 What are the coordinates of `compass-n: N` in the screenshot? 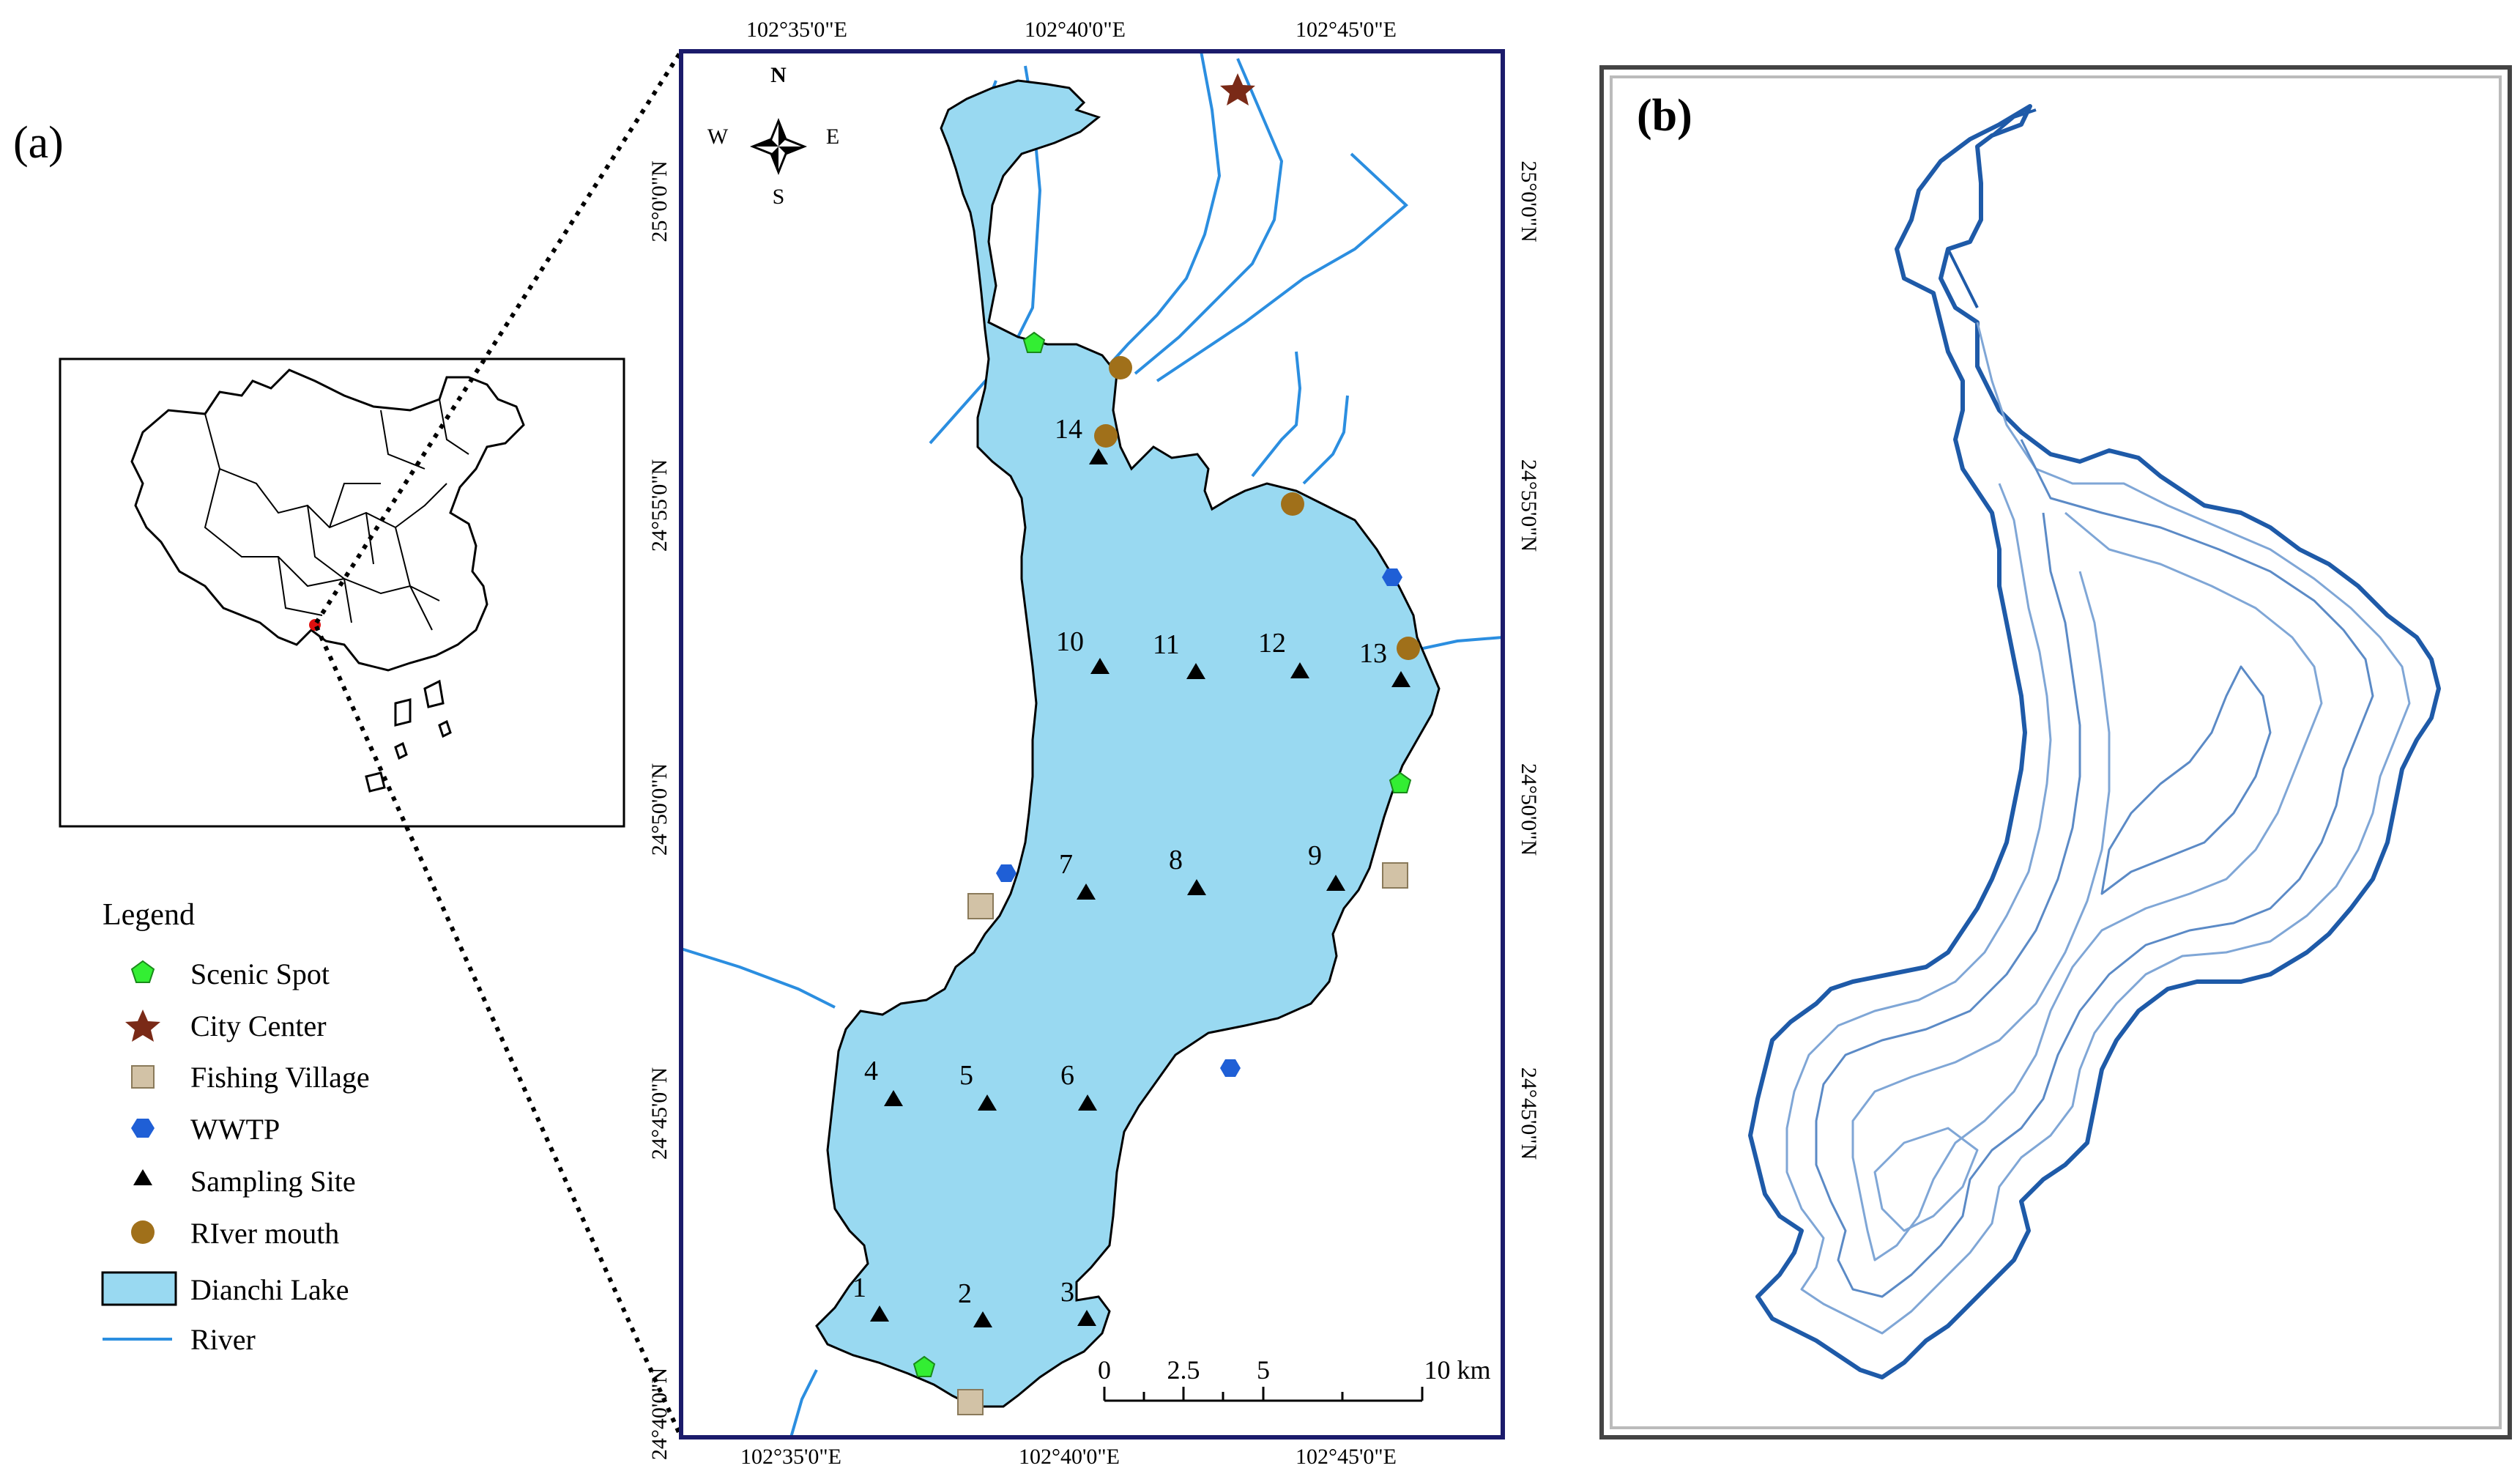 It's located at (779, 75).